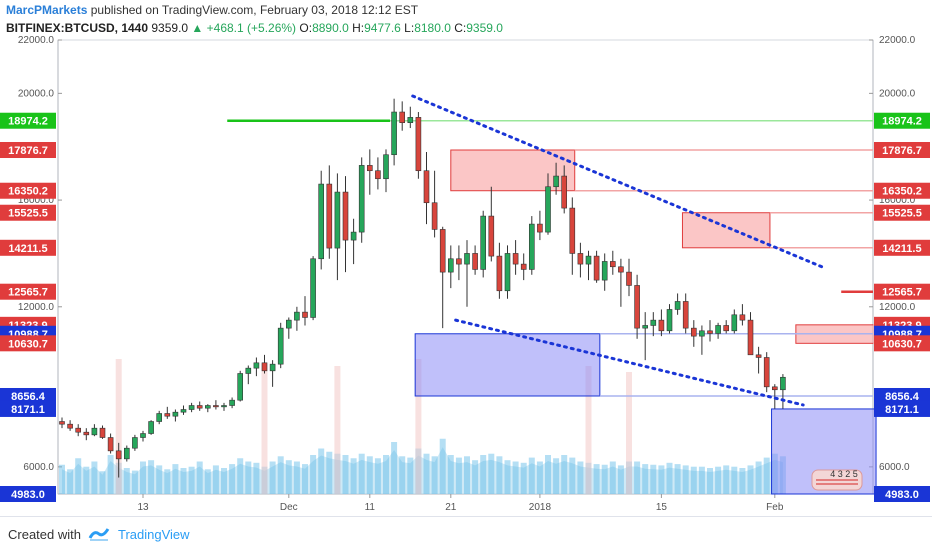 This screenshot has height=551, width=932. Describe the element at coordinates (143, 507) in the screenshot. I see `x-tick-label: 13` at that location.